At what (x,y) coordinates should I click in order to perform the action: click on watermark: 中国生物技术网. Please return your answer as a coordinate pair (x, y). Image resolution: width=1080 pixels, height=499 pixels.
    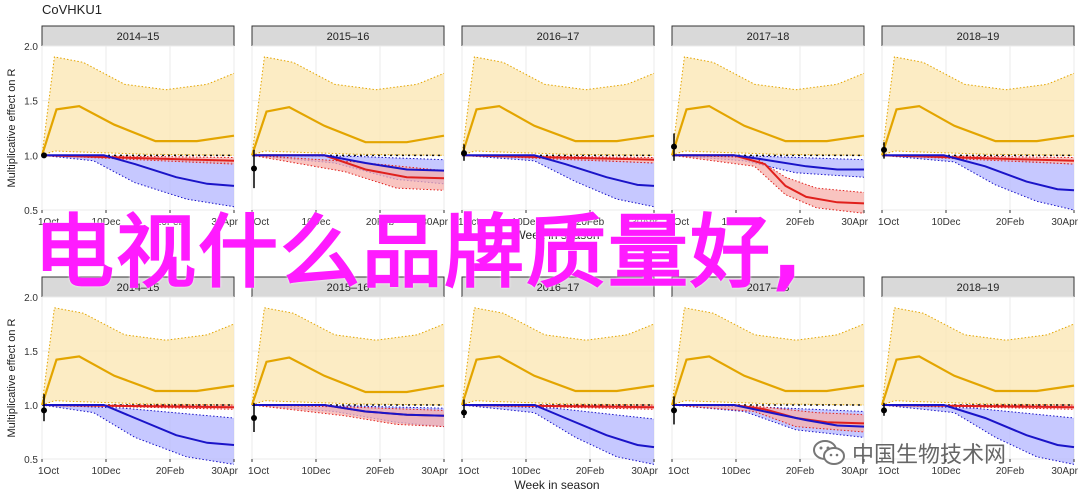
    Looking at the image, I should click on (909, 453).